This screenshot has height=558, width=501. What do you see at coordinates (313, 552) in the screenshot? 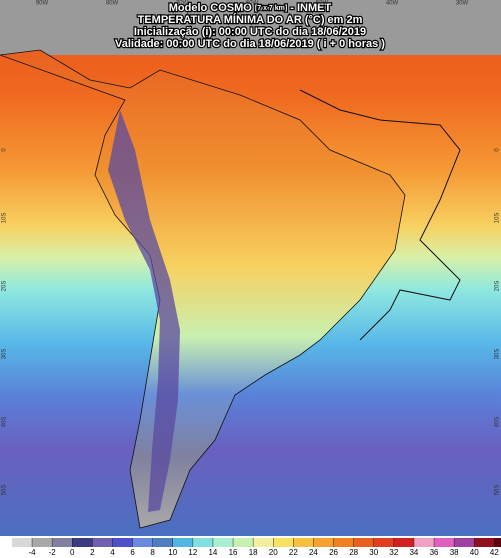
I see `colorbar-label: 24` at bounding box center [313, 552].